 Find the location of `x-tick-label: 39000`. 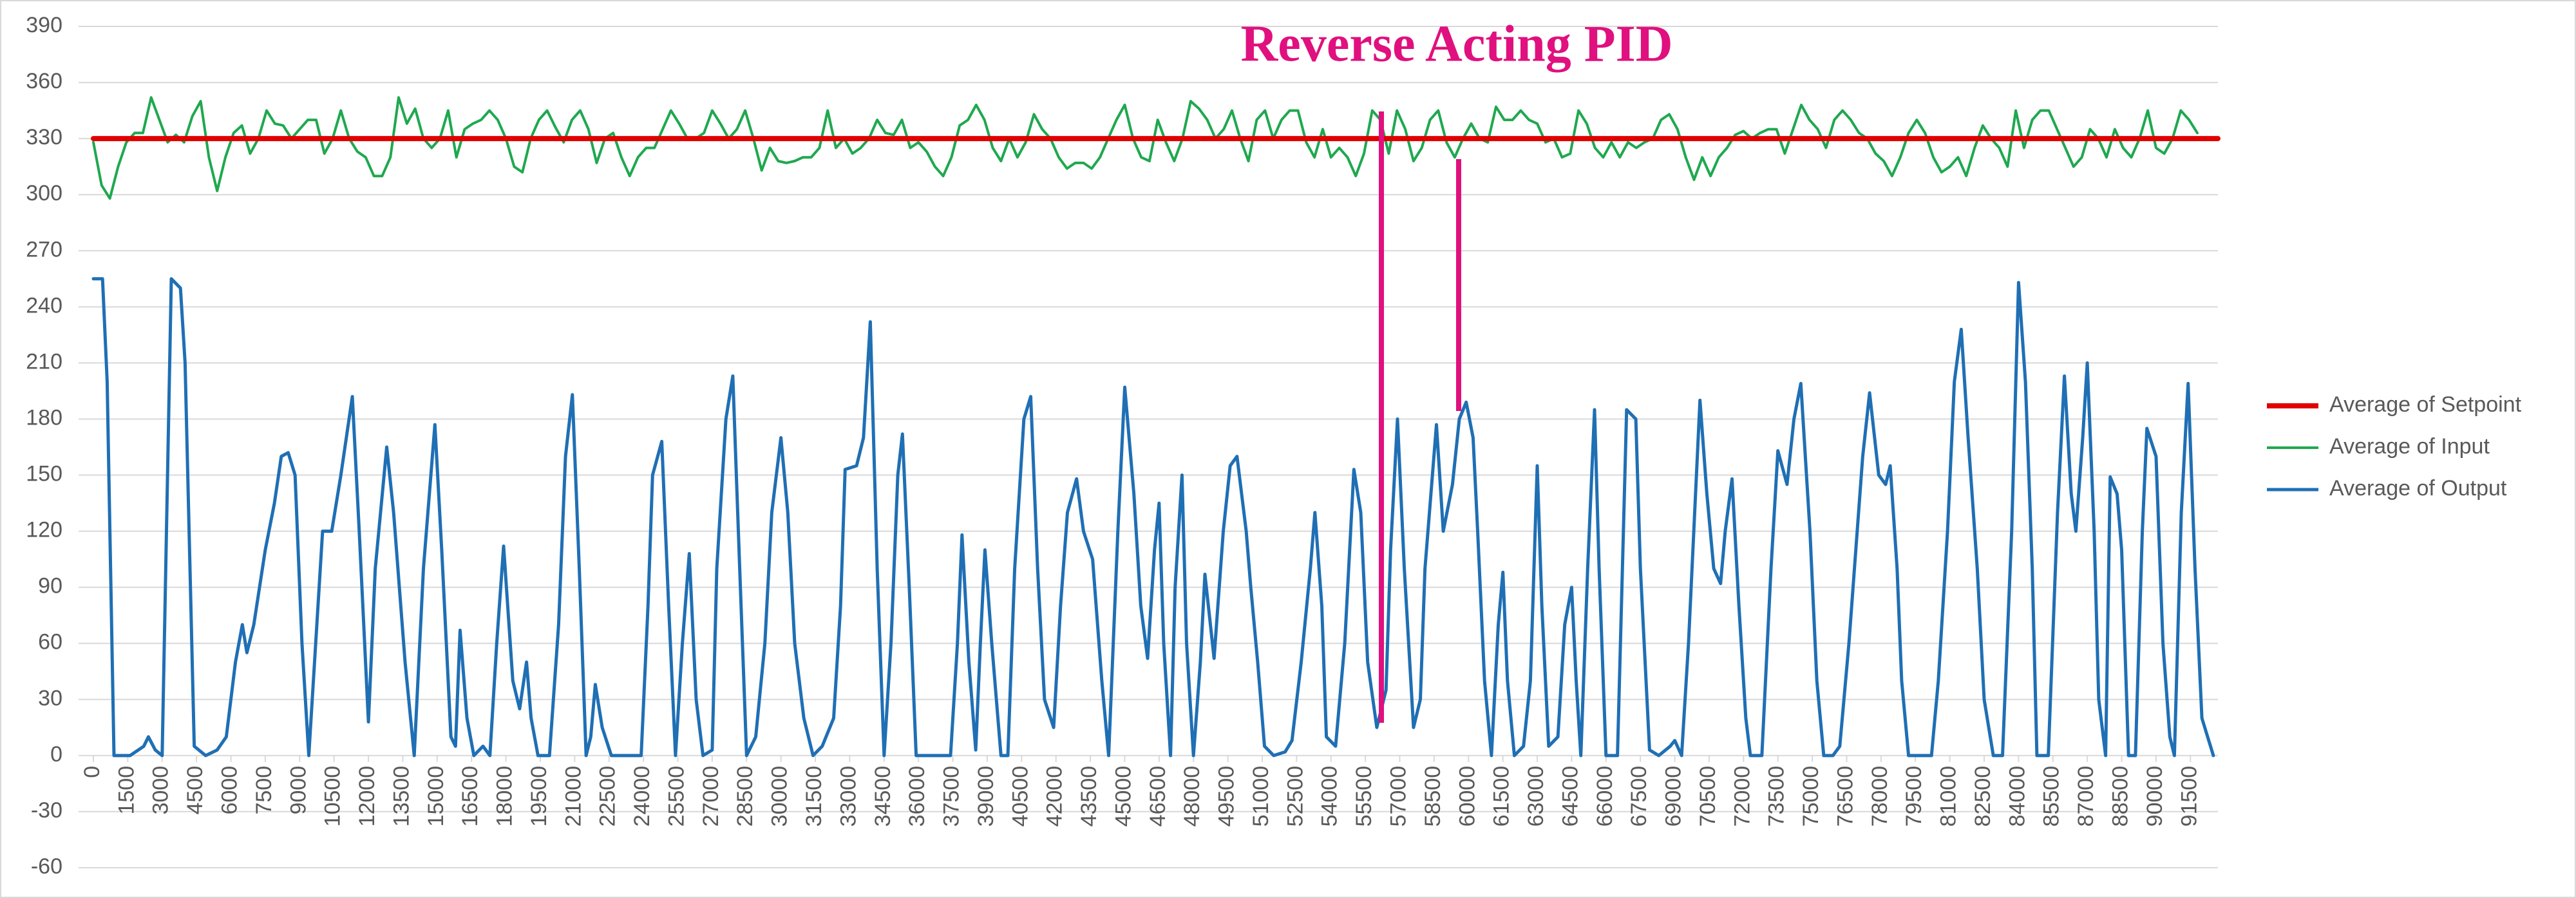

x-tick-label: 39000 is located at coordinates (986, 796).